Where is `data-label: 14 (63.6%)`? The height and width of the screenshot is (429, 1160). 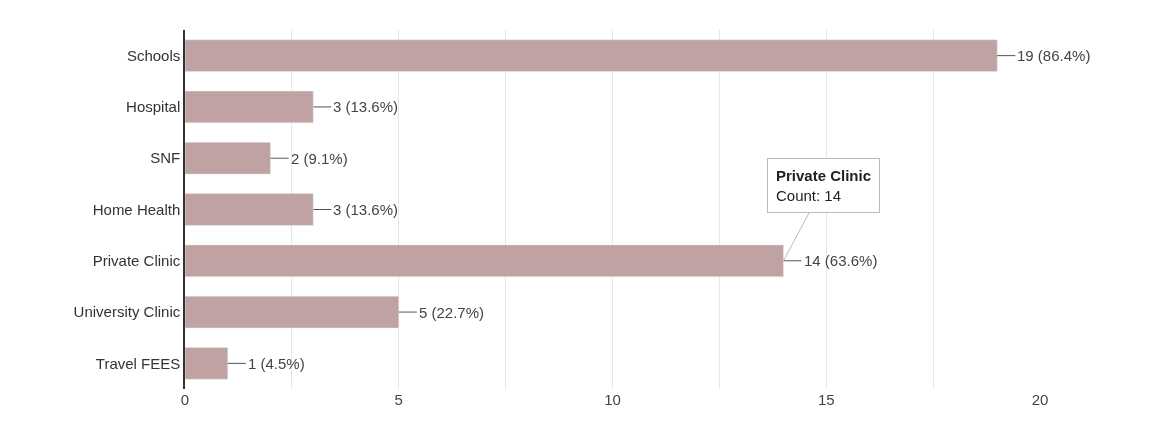 data-label: 14 (63.6%) is located at coordinates (841, 260).